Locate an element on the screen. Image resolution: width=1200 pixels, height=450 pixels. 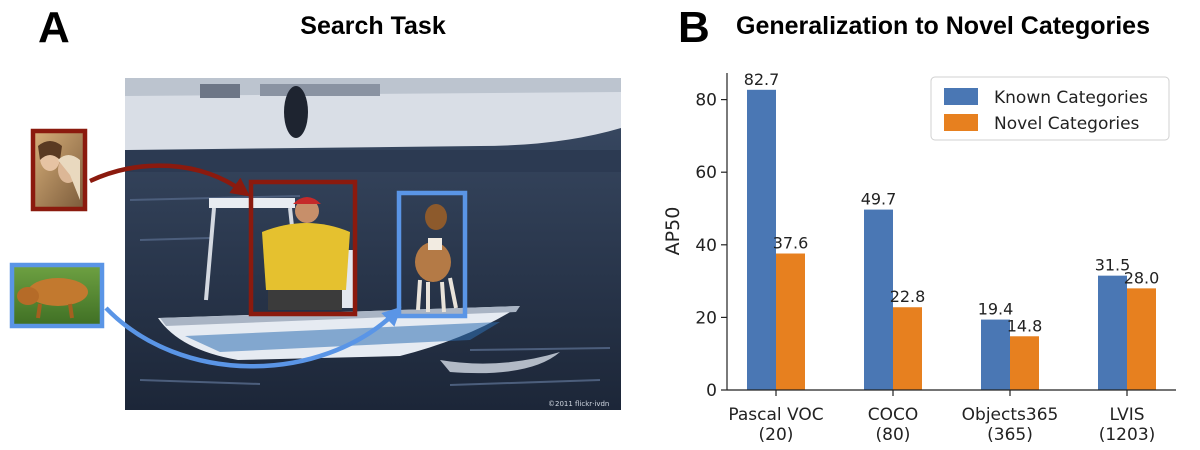
value-label-novel-pascal-voc: 37.6 is located at coordinates (791, 243).